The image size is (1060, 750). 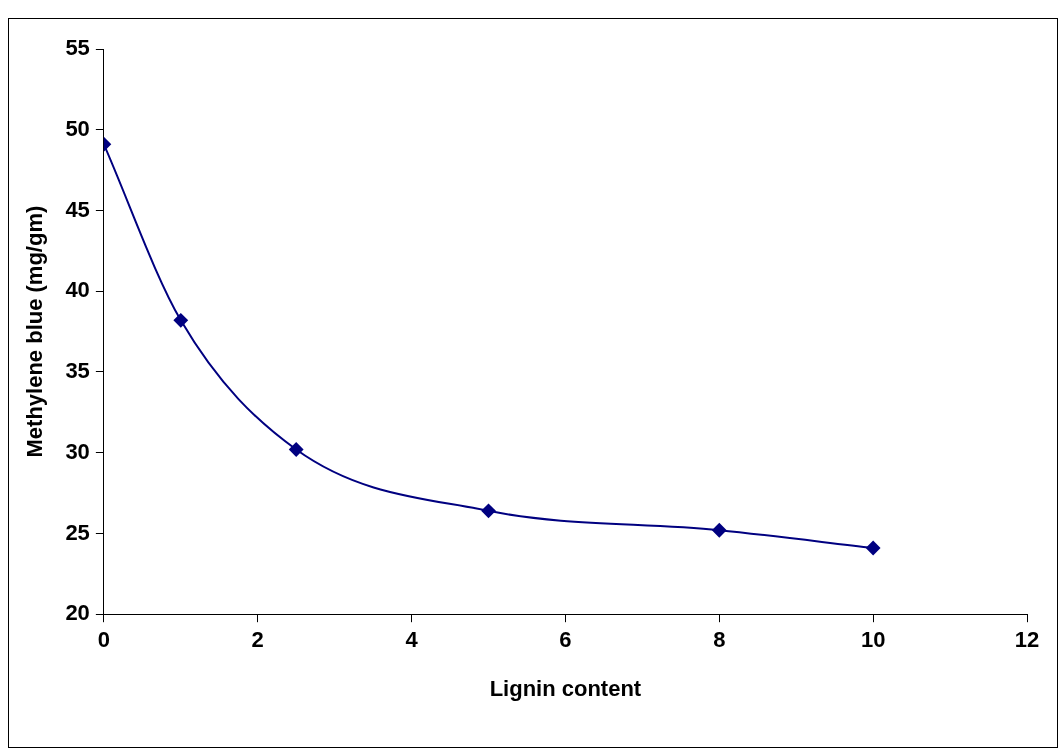 I want to click on x-tick-label: 2, so click(x=257, y=640).